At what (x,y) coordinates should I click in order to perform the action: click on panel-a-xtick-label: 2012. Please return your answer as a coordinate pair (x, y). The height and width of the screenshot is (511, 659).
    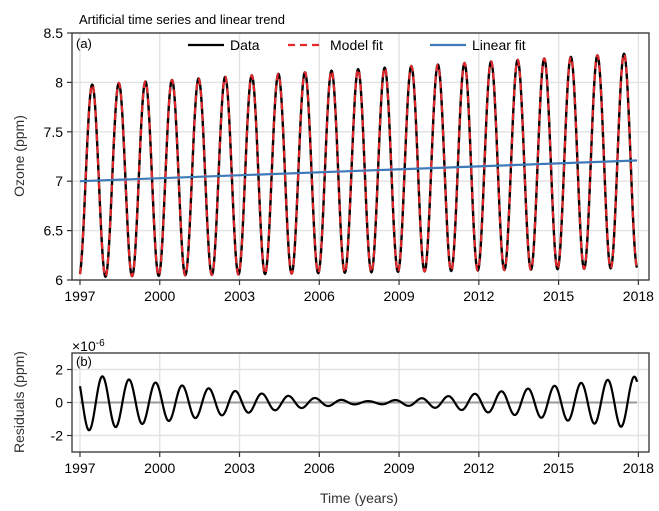
    Looking at the image, I should click on (478, 296).